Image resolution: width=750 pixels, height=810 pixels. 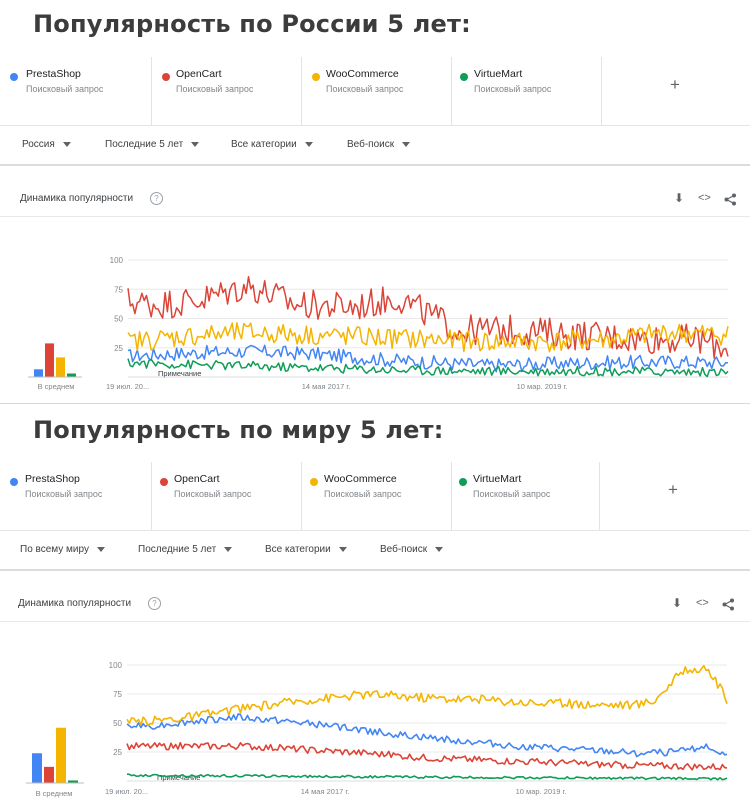 I want to click on filter-label: Россия, so click(x=38, y=144).